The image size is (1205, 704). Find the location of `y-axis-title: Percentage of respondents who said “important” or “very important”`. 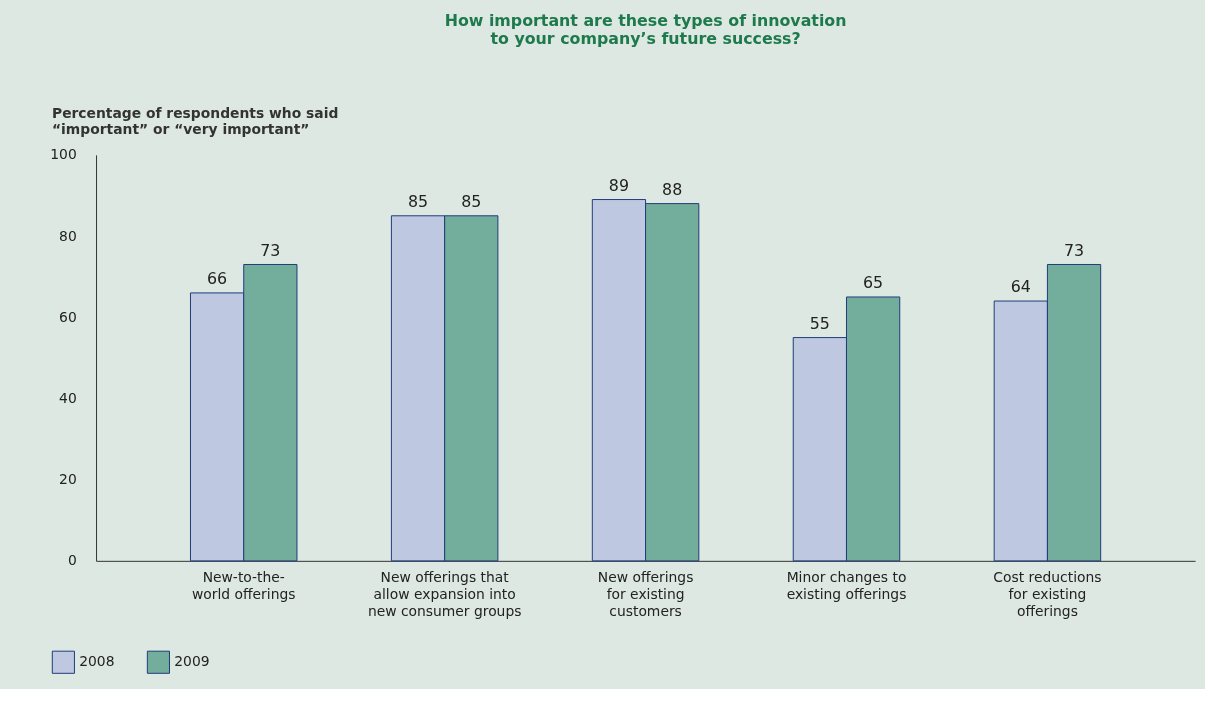

y-axis-title: Percentage of respondents who said “important” or “very important” is located at coordinates (195, 120).